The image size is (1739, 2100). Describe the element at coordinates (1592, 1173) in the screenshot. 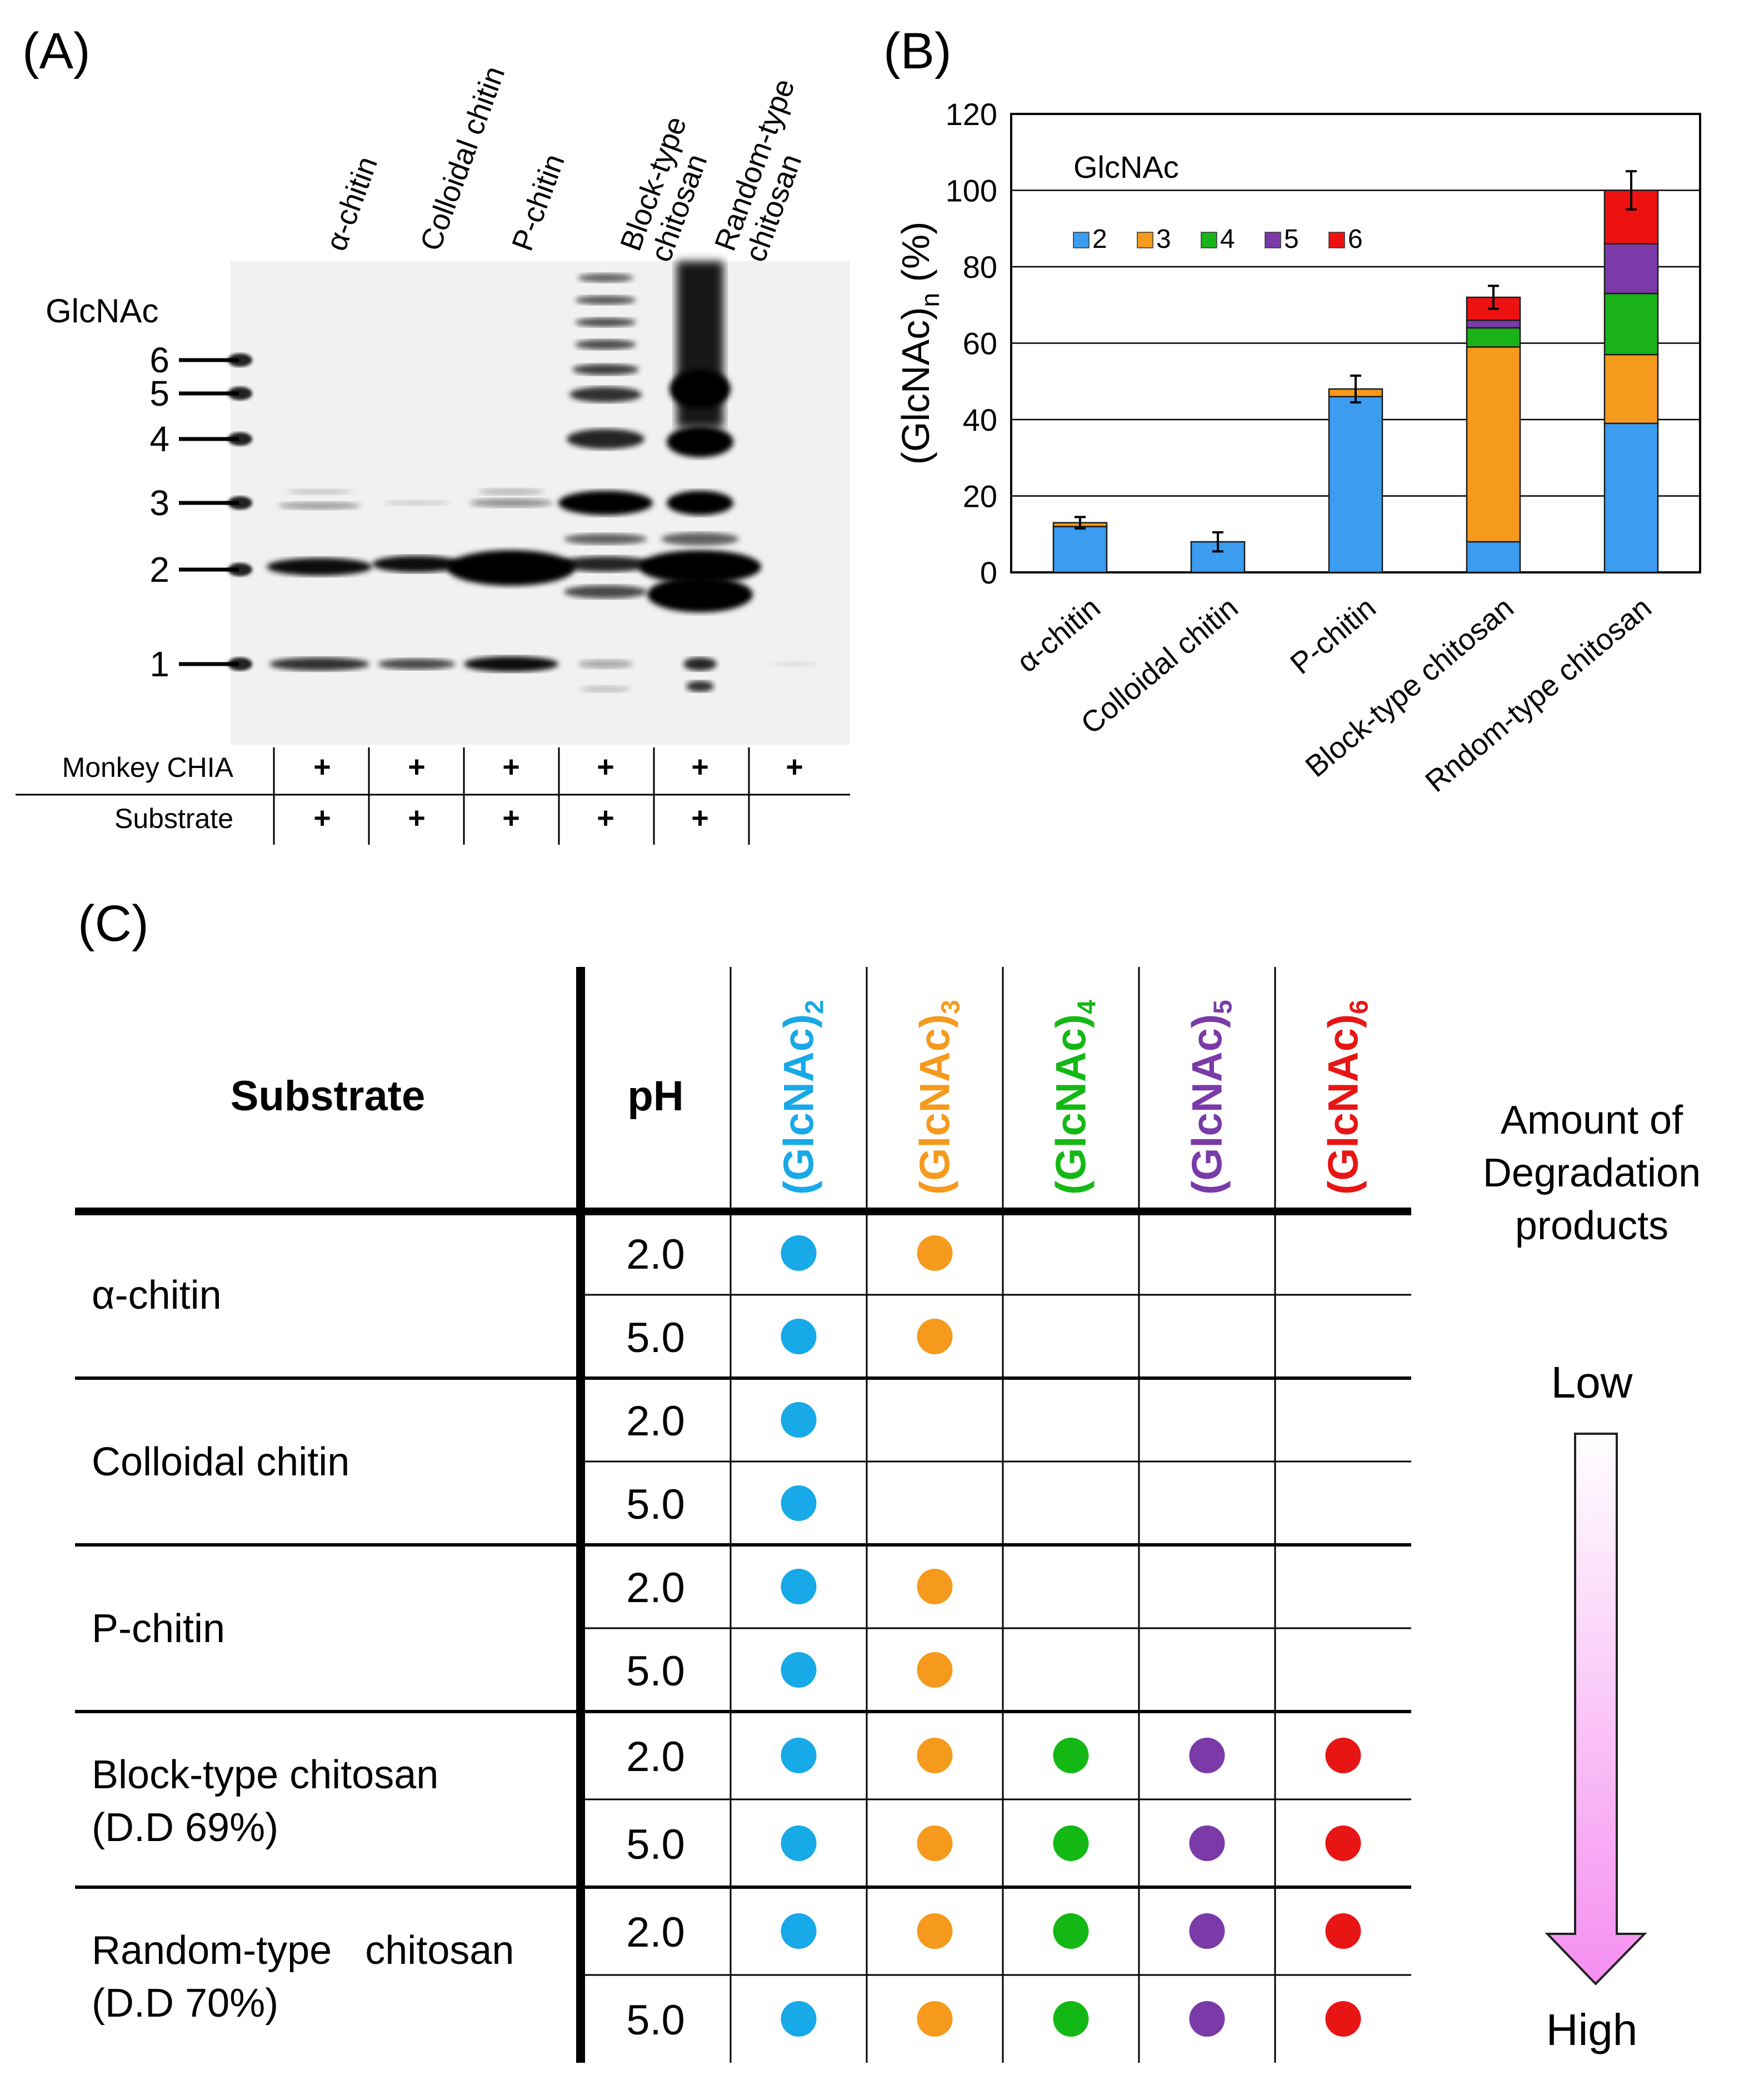

I see `legend-title-2: Degradation` at that location.